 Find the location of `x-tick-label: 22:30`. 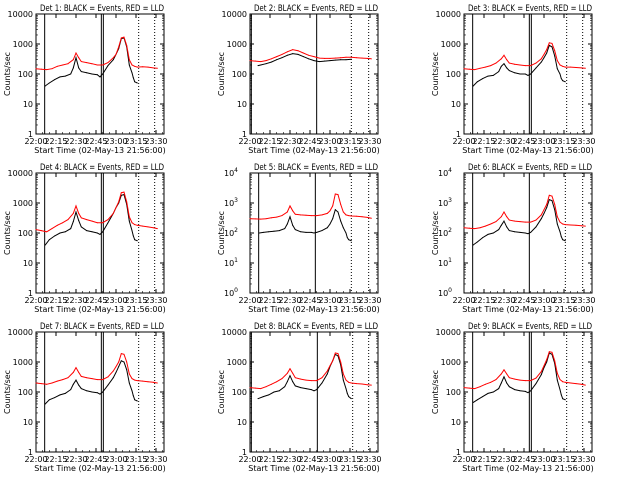

x-tick-label: 22:30 is located at coordinates (289, 300).